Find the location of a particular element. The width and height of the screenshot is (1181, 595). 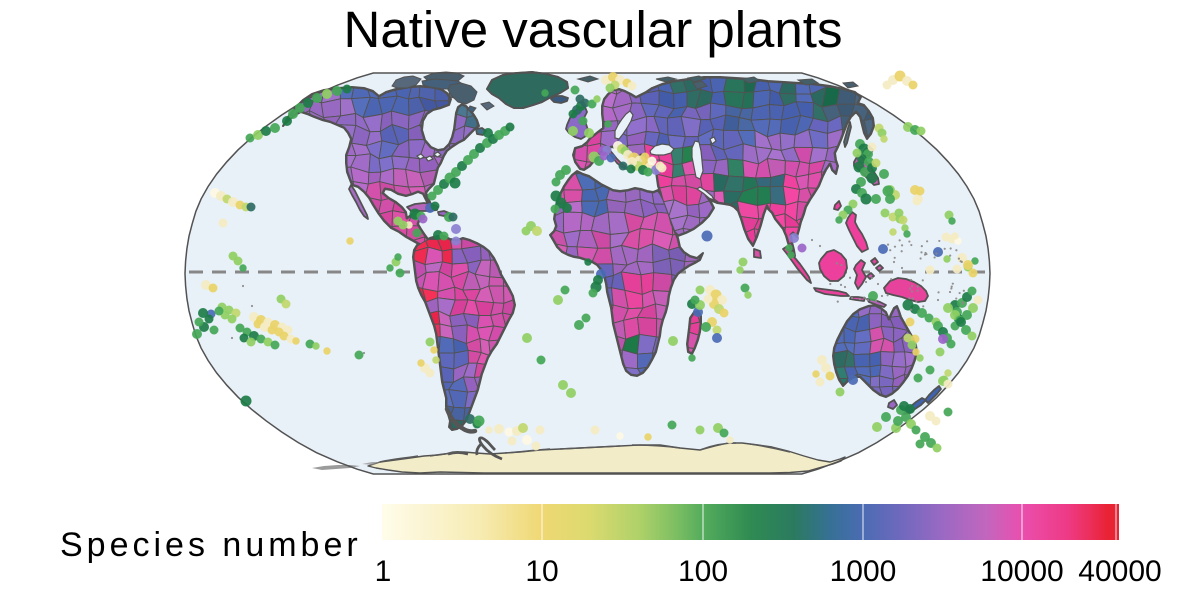

svg-text: 100 is located at coordinates (703, 571).